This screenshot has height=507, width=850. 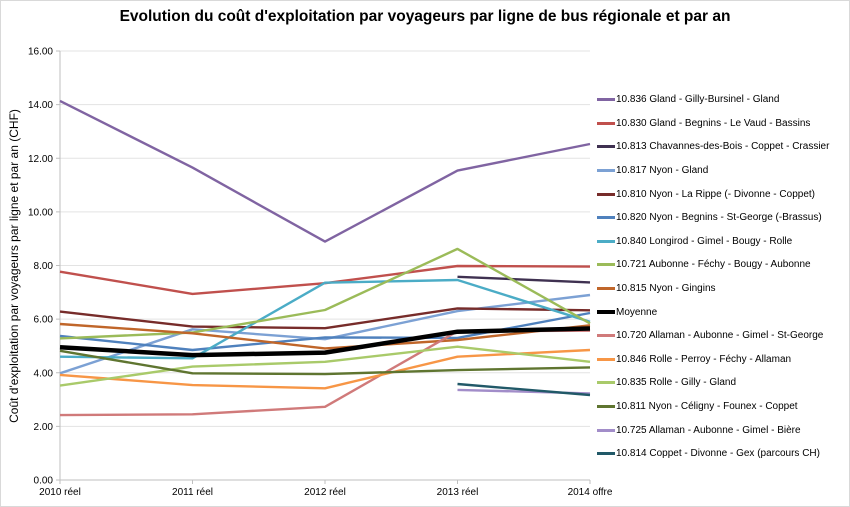 I want to click on series-line-10-813-chavannes-des-bois-coppet-crassier, so click(x=524, y=279).